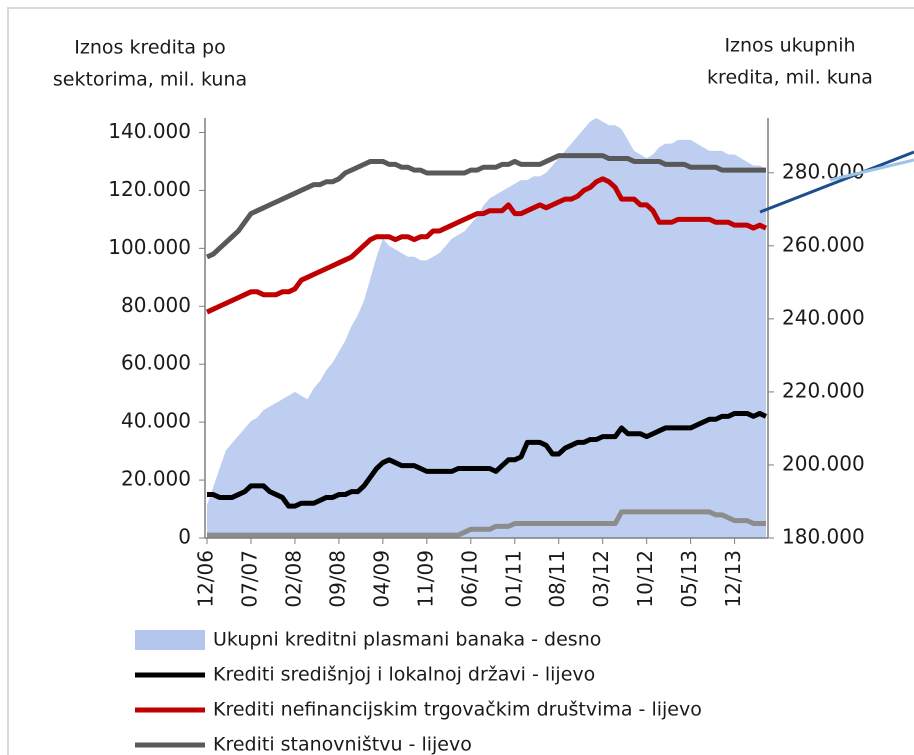  Describe the element at coordinates (150, 80) in the screenshot. I see `y-axis-title: sektorima, mil. kuna` at that location.